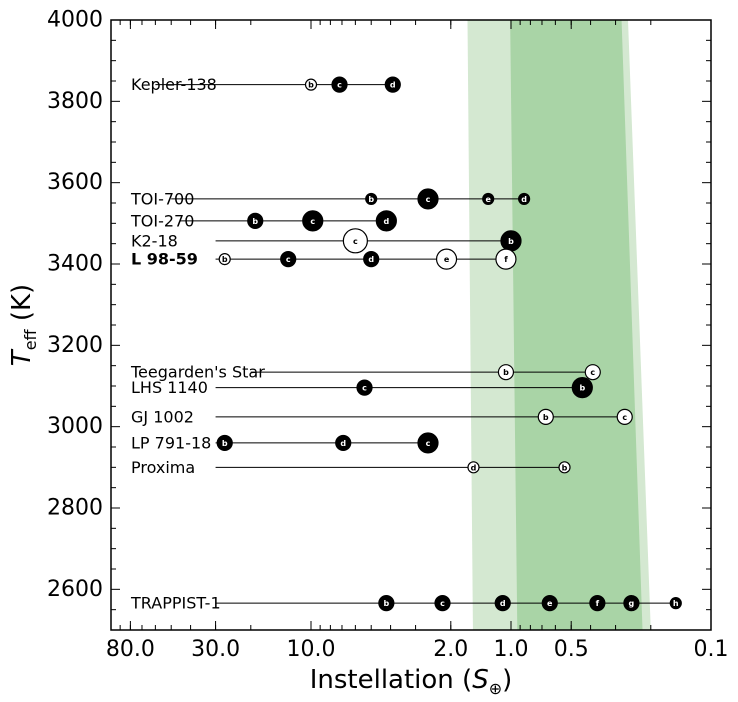 This screenshot has width=738, height=702. Describe the element at coordinates (75, 508) in the screenshot. I see `y-tick-label: 2800` at that location.